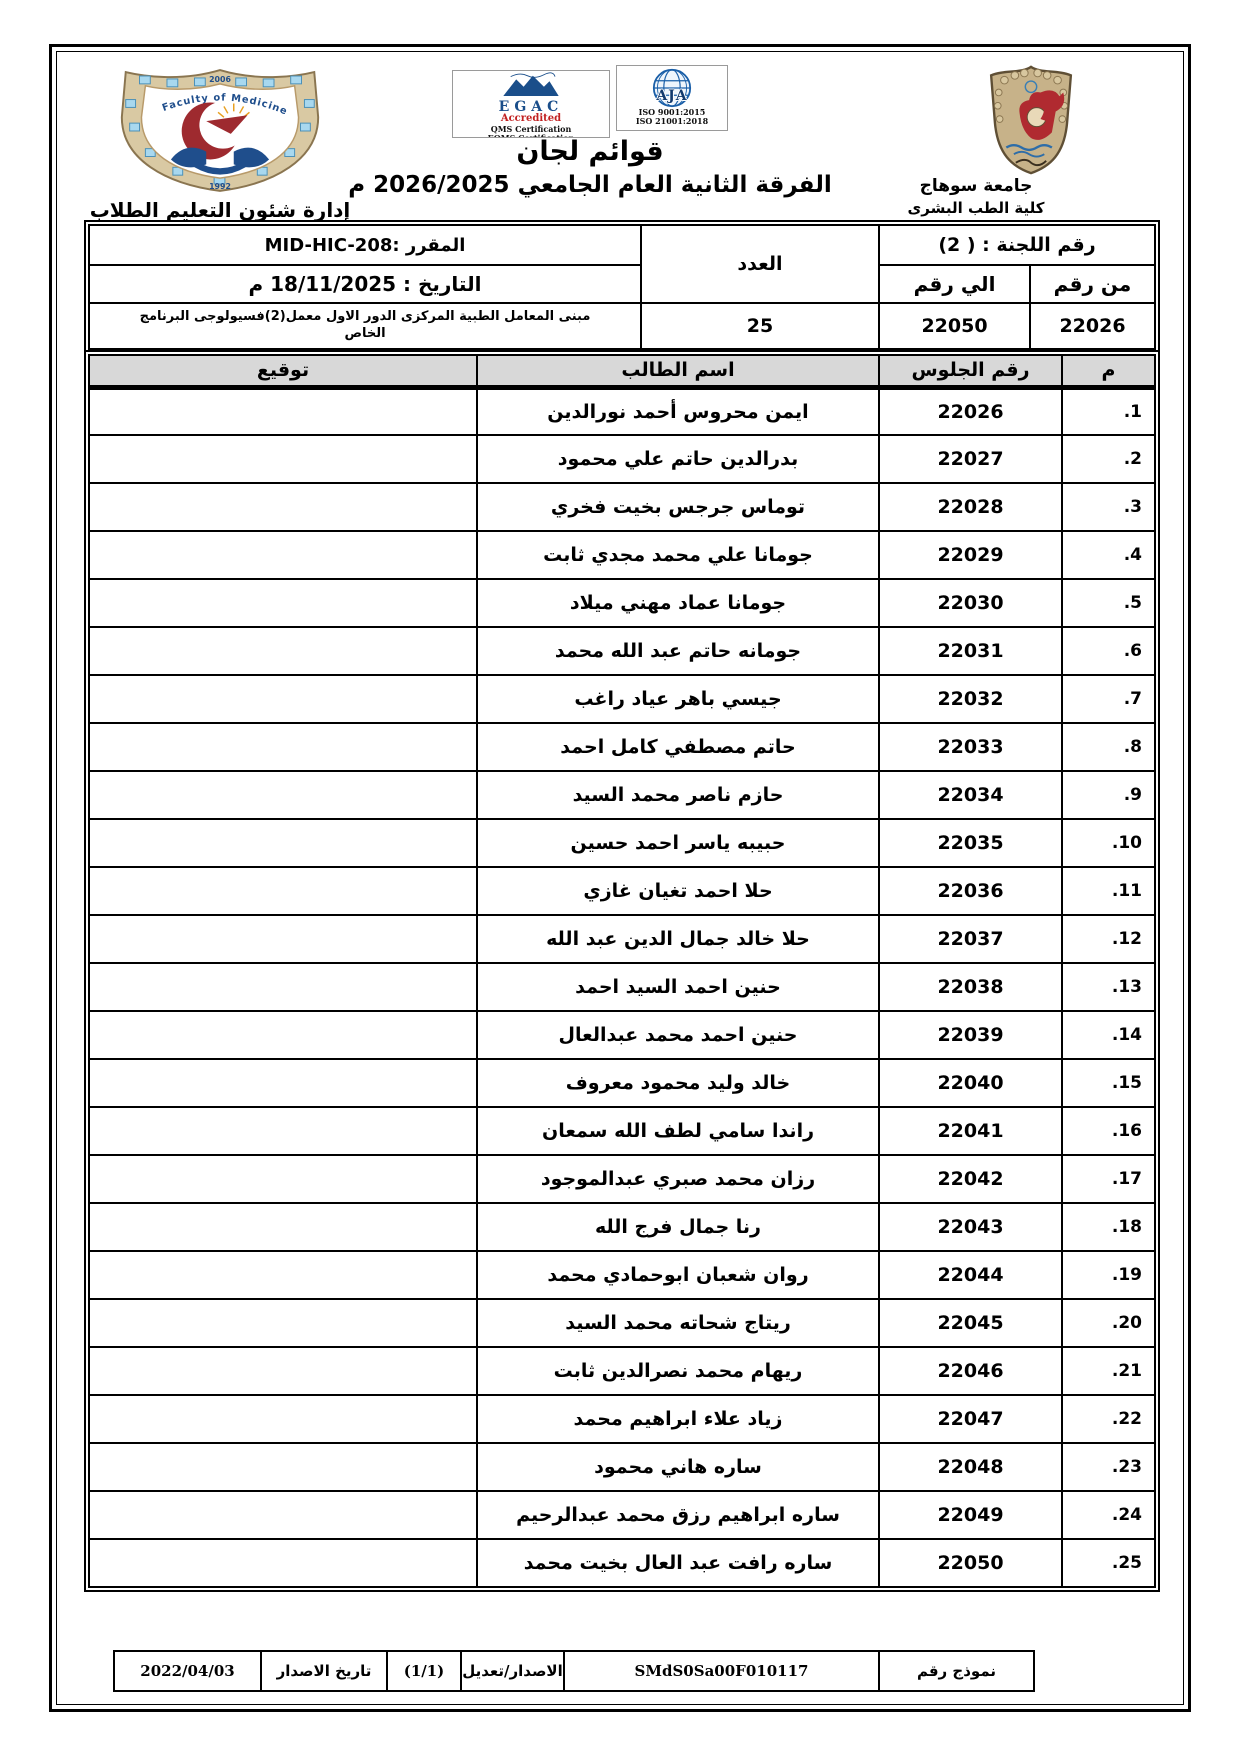 This screenshot has height=1754, width=1241. What do you see at coordinates (365, 245) in the screenshot?
I see `course-code-cell: المقرر :MID-HIC-208` at bounding box center [365, 245].